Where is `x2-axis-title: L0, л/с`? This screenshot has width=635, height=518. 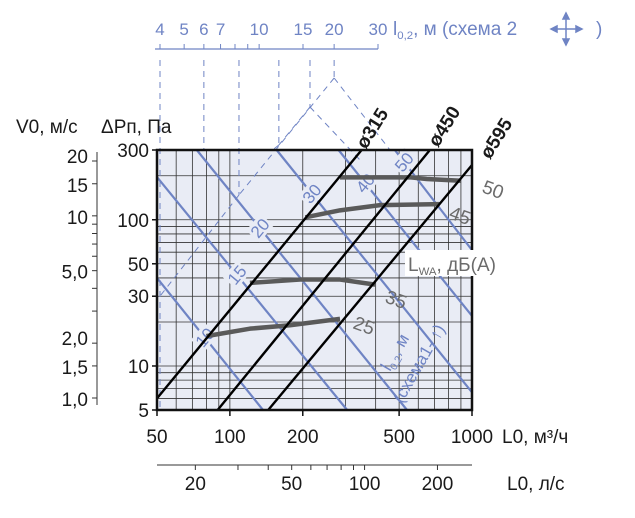 x2-axis-title: L0, л/с is located at coordinates (536, 484).